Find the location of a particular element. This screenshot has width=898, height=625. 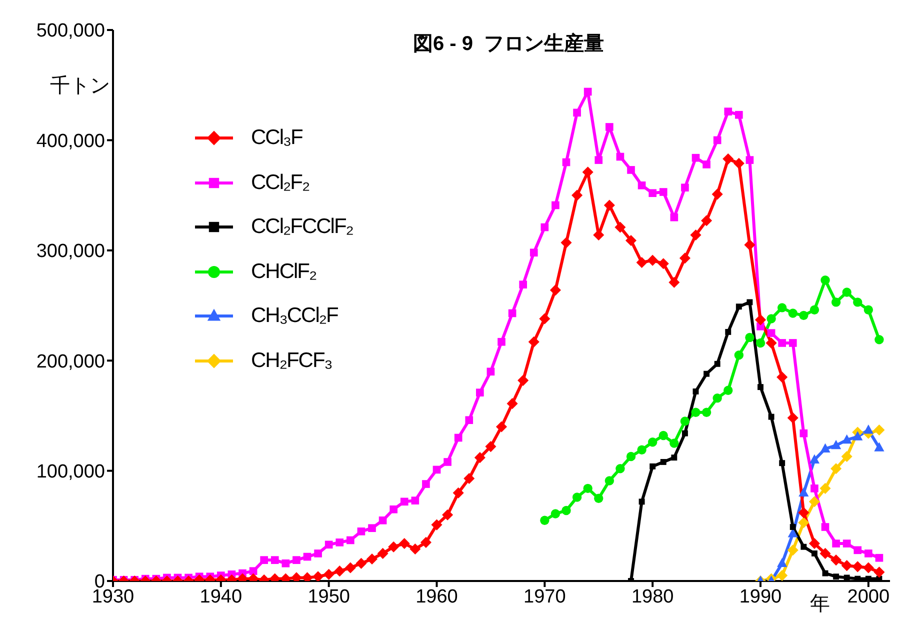

x-tick-label: 1950 is located at coordinates (329, 597).